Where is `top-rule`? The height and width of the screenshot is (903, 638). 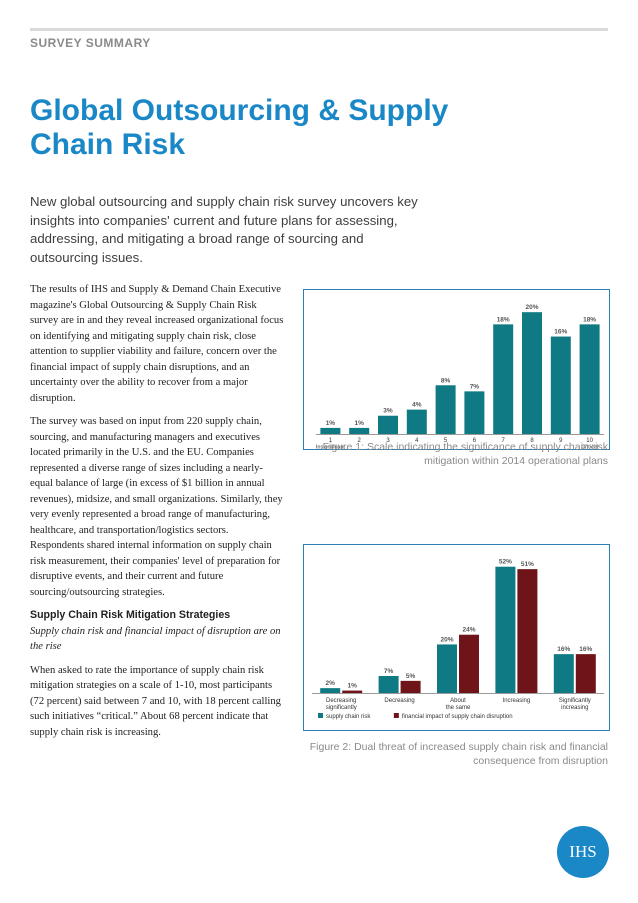
top-rule is located at coordinates (319, 29).